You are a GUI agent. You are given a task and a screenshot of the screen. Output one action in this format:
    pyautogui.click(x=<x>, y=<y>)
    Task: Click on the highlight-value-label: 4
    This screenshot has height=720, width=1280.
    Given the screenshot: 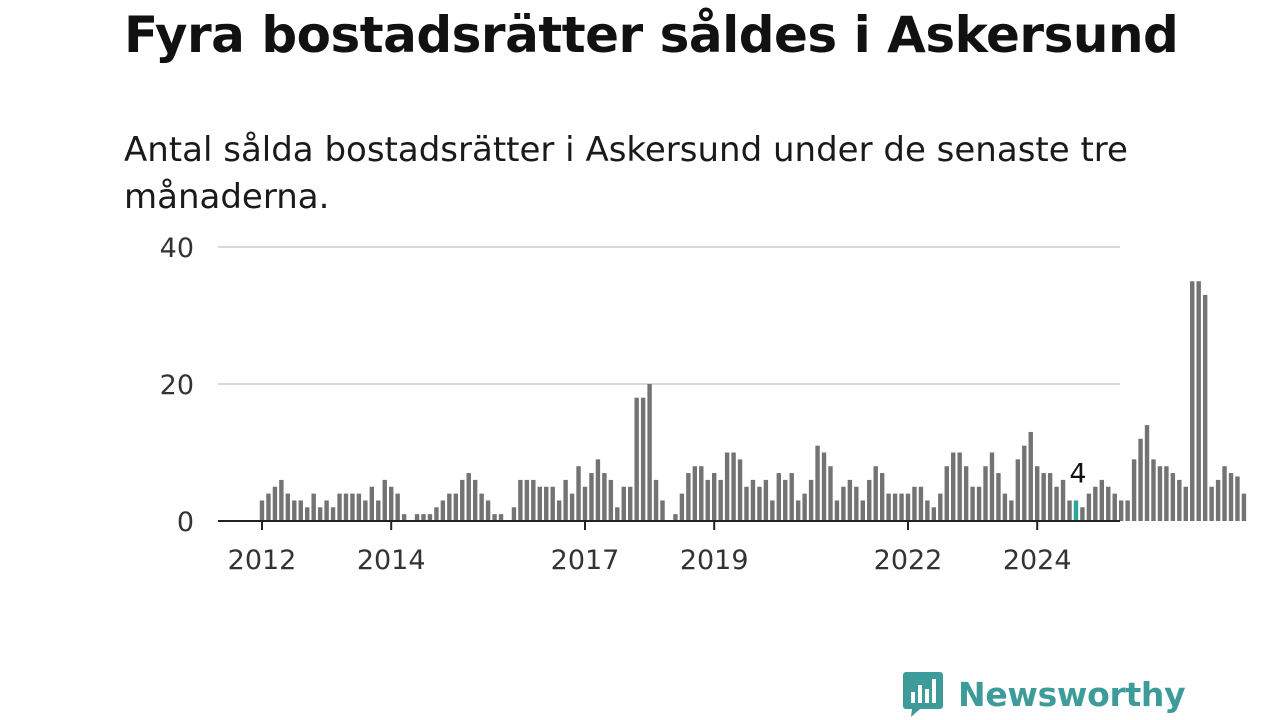 What is the action you would take?
    pyautogui.click(x=1077, y=473)
    